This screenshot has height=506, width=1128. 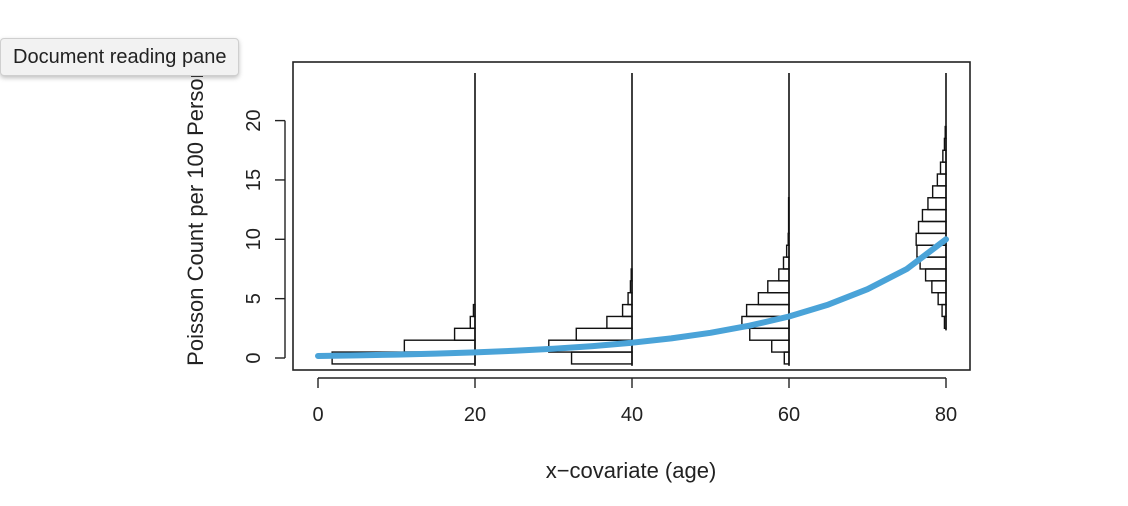 What do you see at coordinates (195, 216) in the screenshot?
I see `y-axis-title: Poisson Count per 100 Person` at bounding box center [195, 216].